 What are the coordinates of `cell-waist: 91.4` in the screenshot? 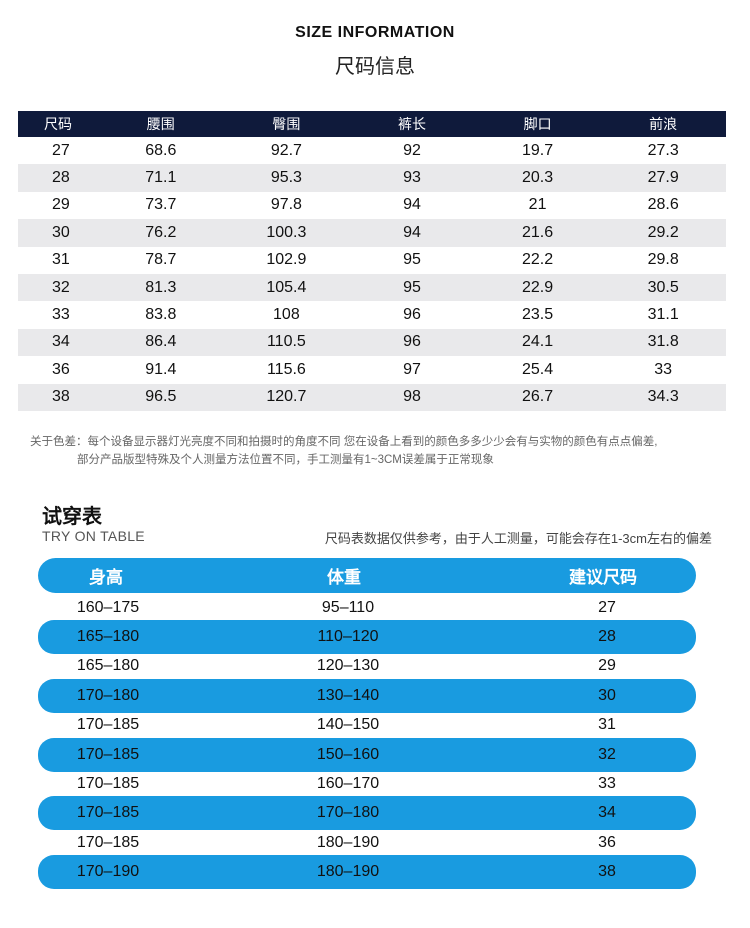 It's located at (161, 369).